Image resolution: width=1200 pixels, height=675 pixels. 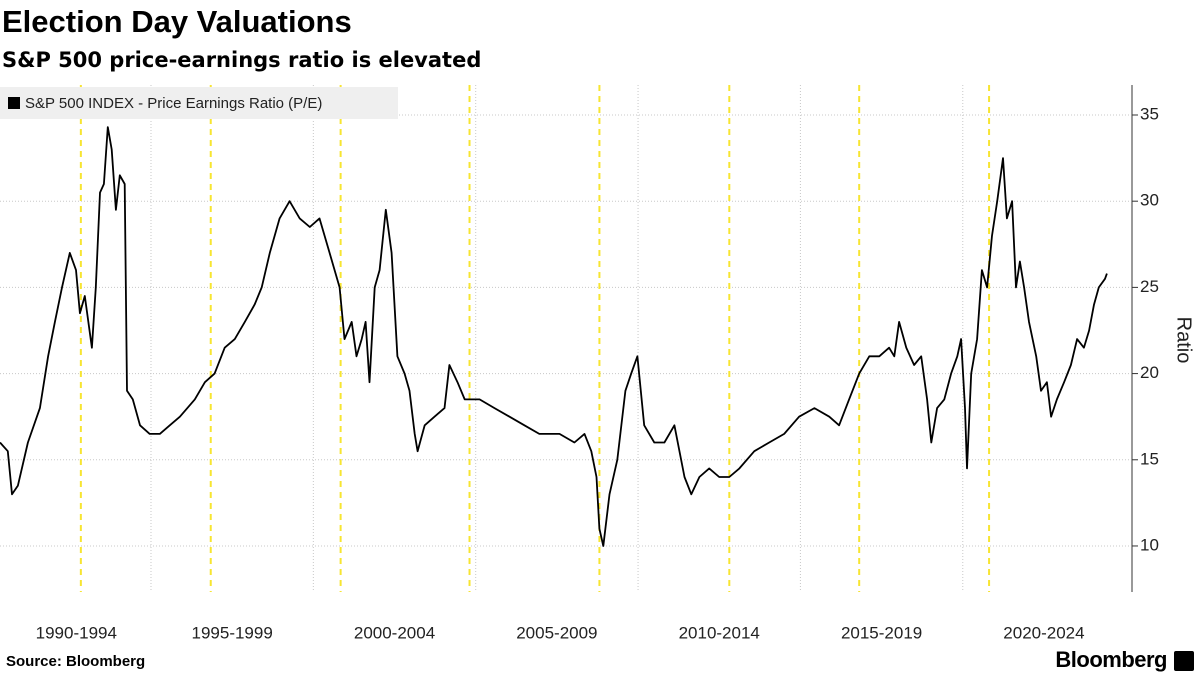 What do you see at coordinates (241, 60) in the screenshot?
I see `chart-subtitle: S&P 500 price-earnings ratio is elevated` at bounding box center [241, 60].